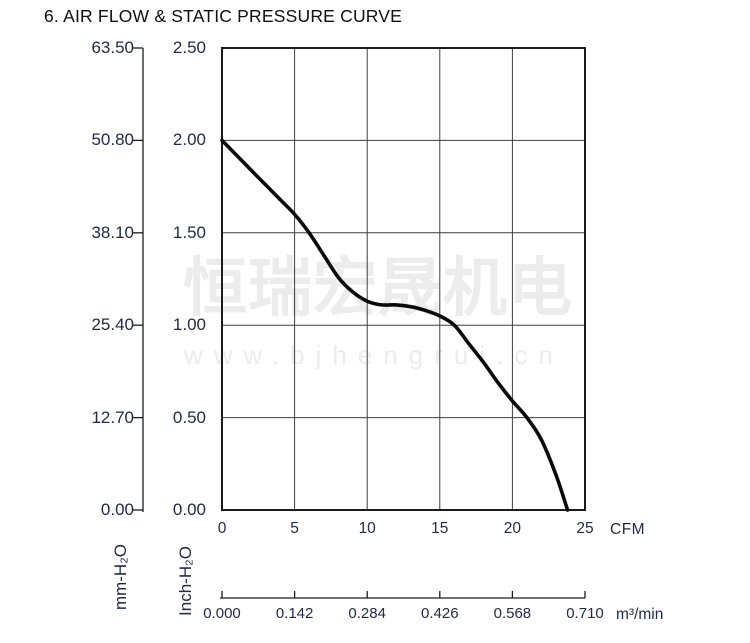  Describe the element at coordinates (189, 232) in the screenshot. I see `y-tick-inch-h2o: 1.50` at that location.